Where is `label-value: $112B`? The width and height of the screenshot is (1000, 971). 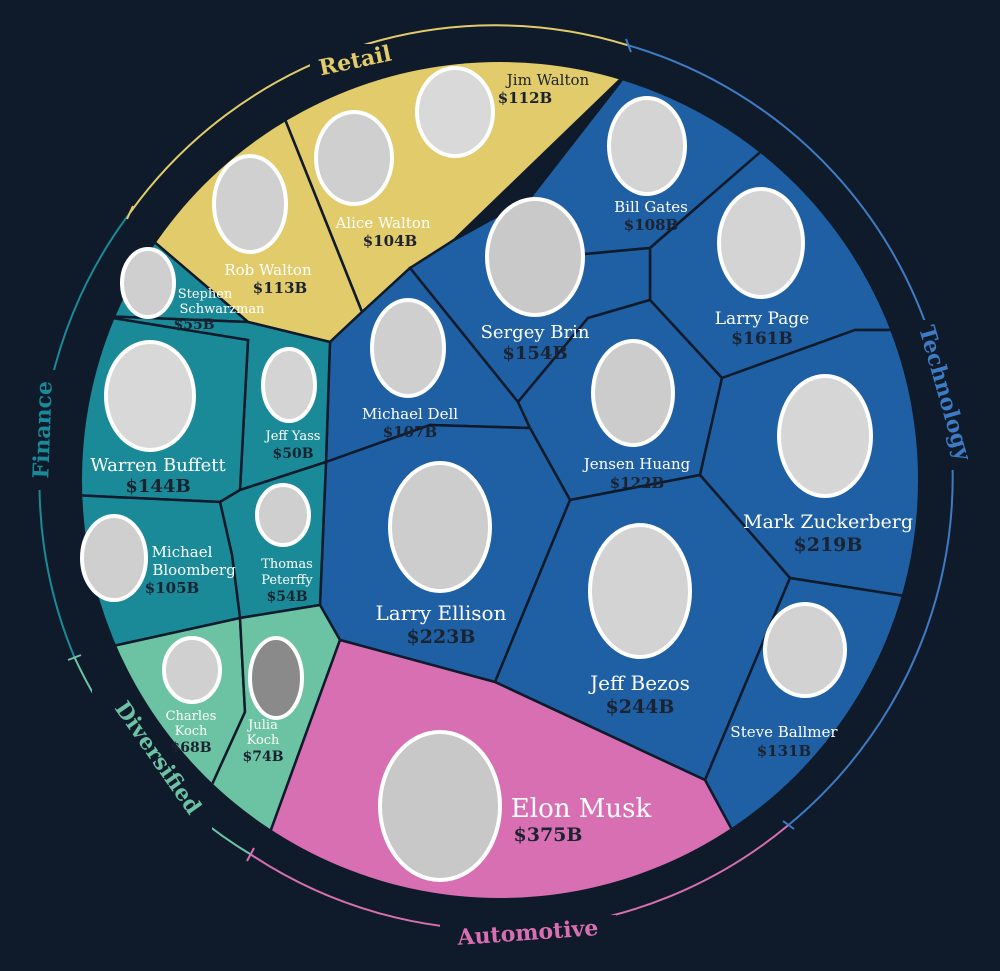 label-value: $112B is located at coordinates (525, 98).